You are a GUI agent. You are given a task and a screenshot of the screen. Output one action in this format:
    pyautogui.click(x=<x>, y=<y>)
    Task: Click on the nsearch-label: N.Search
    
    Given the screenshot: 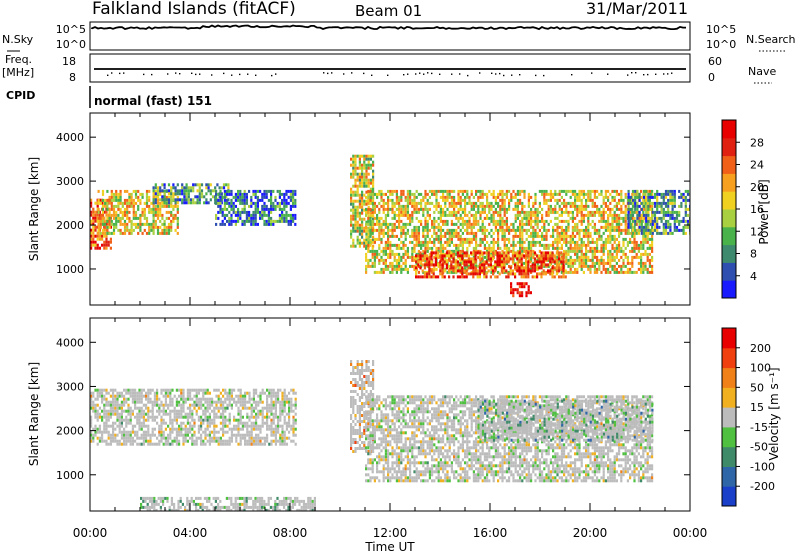 What is the action you would take?
    pyautogui.click(x=771, y=39)
    